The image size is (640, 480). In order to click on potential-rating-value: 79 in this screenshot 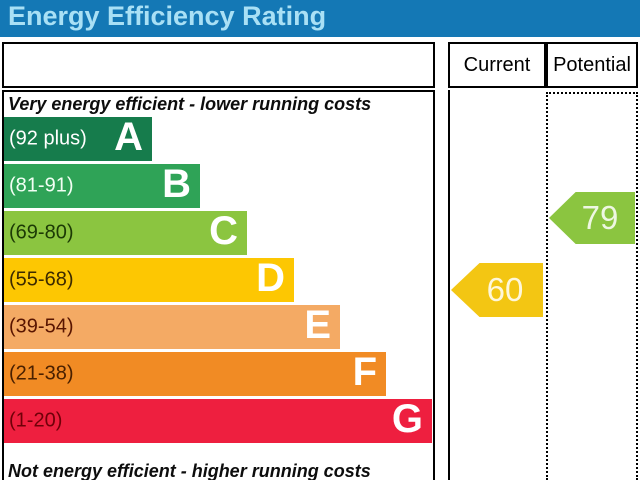, I will do `click(600, 217)`.